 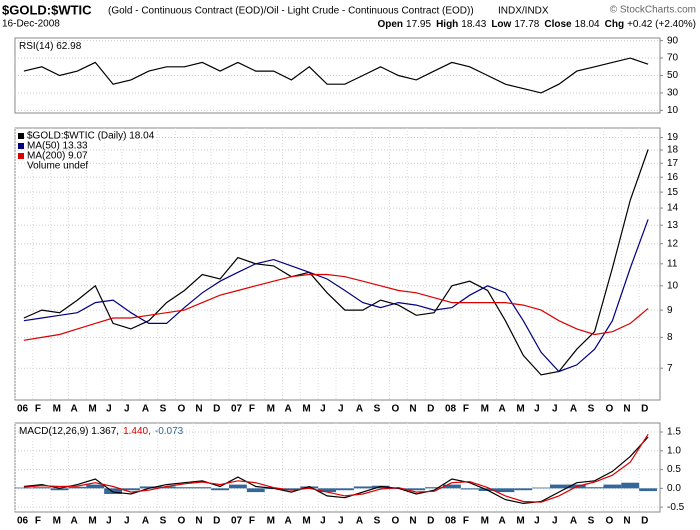 What do you see at coordinates (673, 243) in the screenshot?
I see `y-tick-label: 12` at bounding box center [673, 243].